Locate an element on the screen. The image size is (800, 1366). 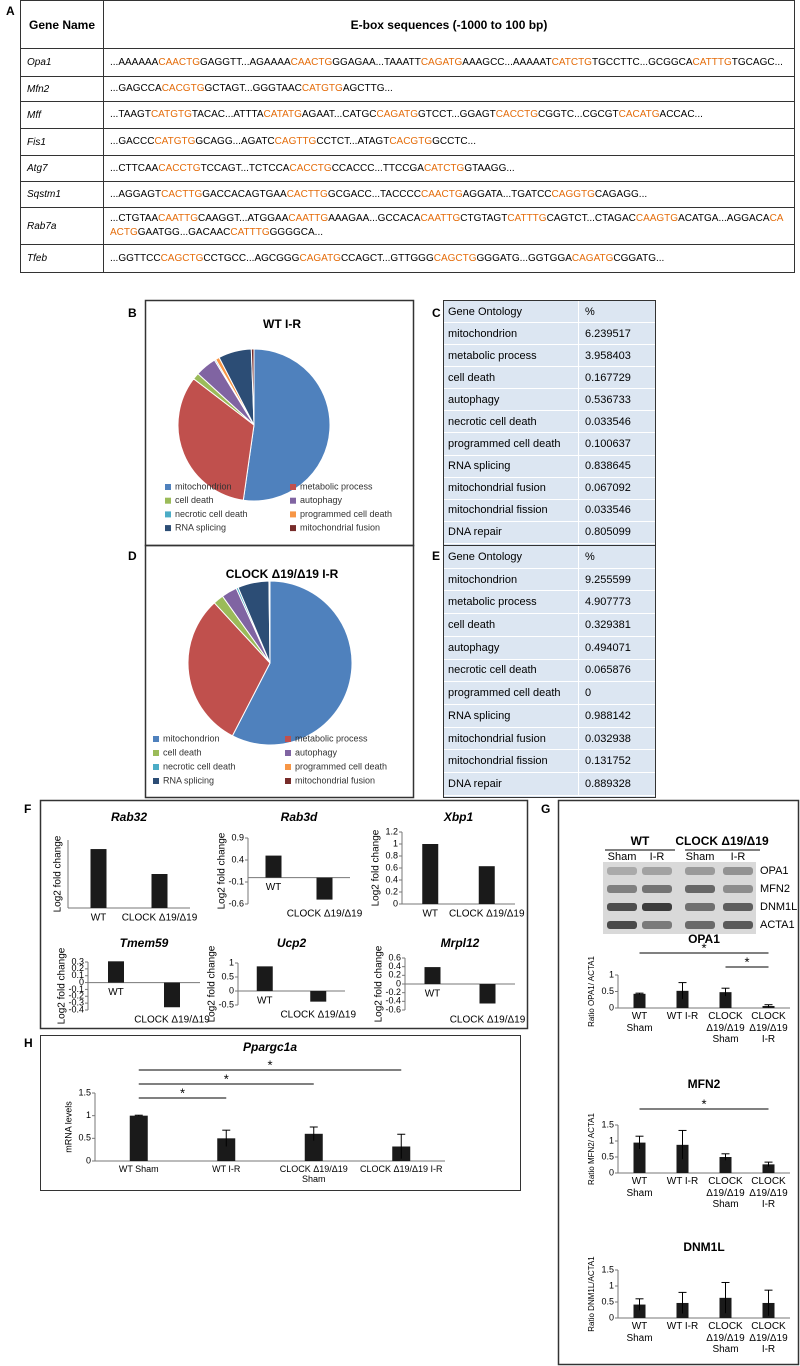
legend-label: RNA splicing is located at coordinates (200, 527).